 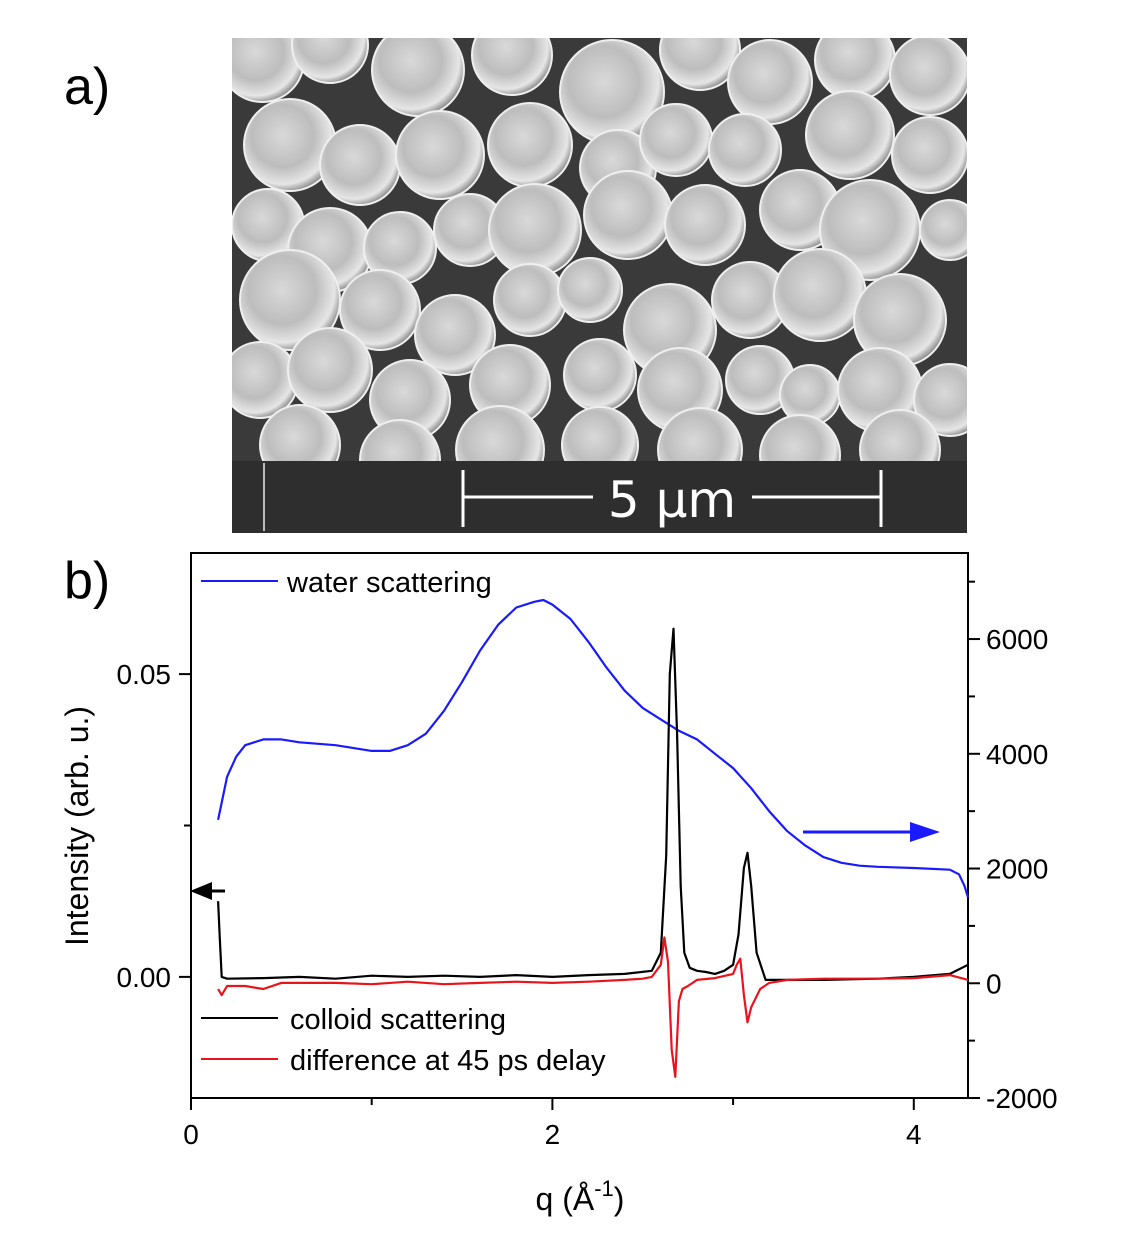 I want to click on y-right-tick-label: 2000, so click(x=1017, y=869).